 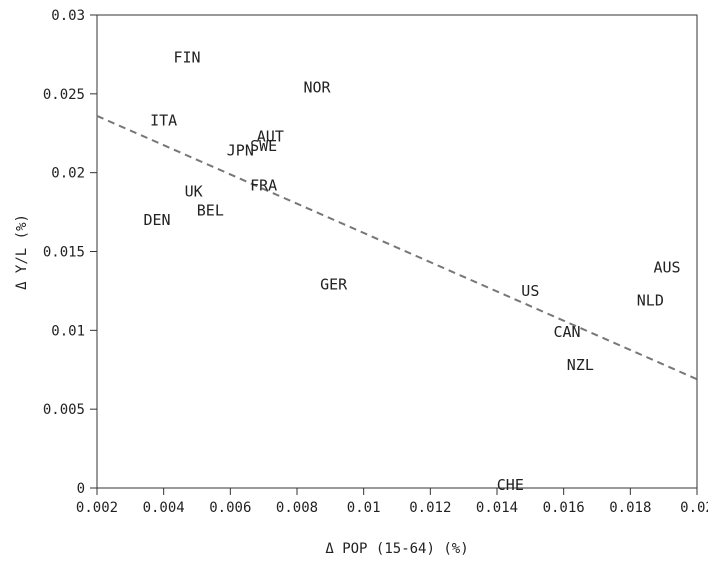 I want to click on point-label-fin: FIN, so click(x=186, y=58).